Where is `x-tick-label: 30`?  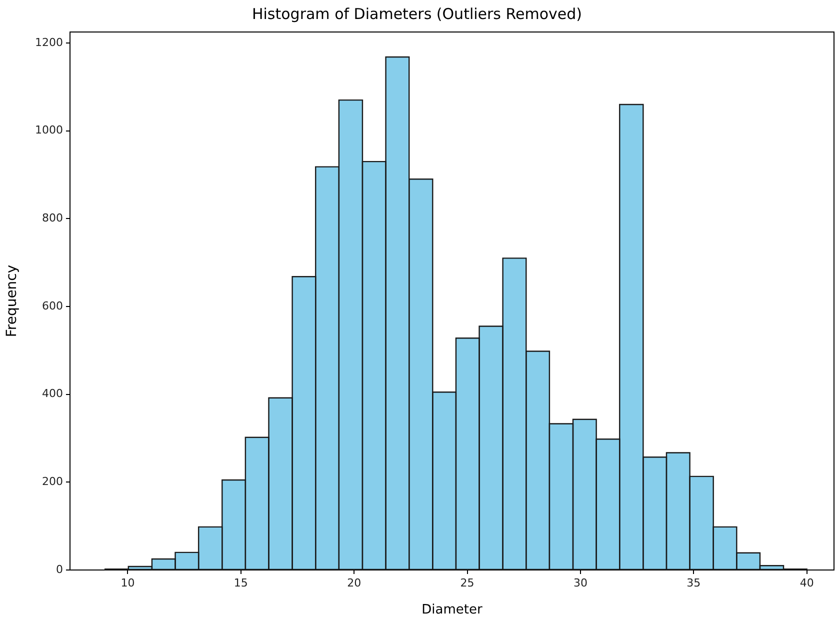 x-tick-label: 30 is located at coordinates (580, 583).